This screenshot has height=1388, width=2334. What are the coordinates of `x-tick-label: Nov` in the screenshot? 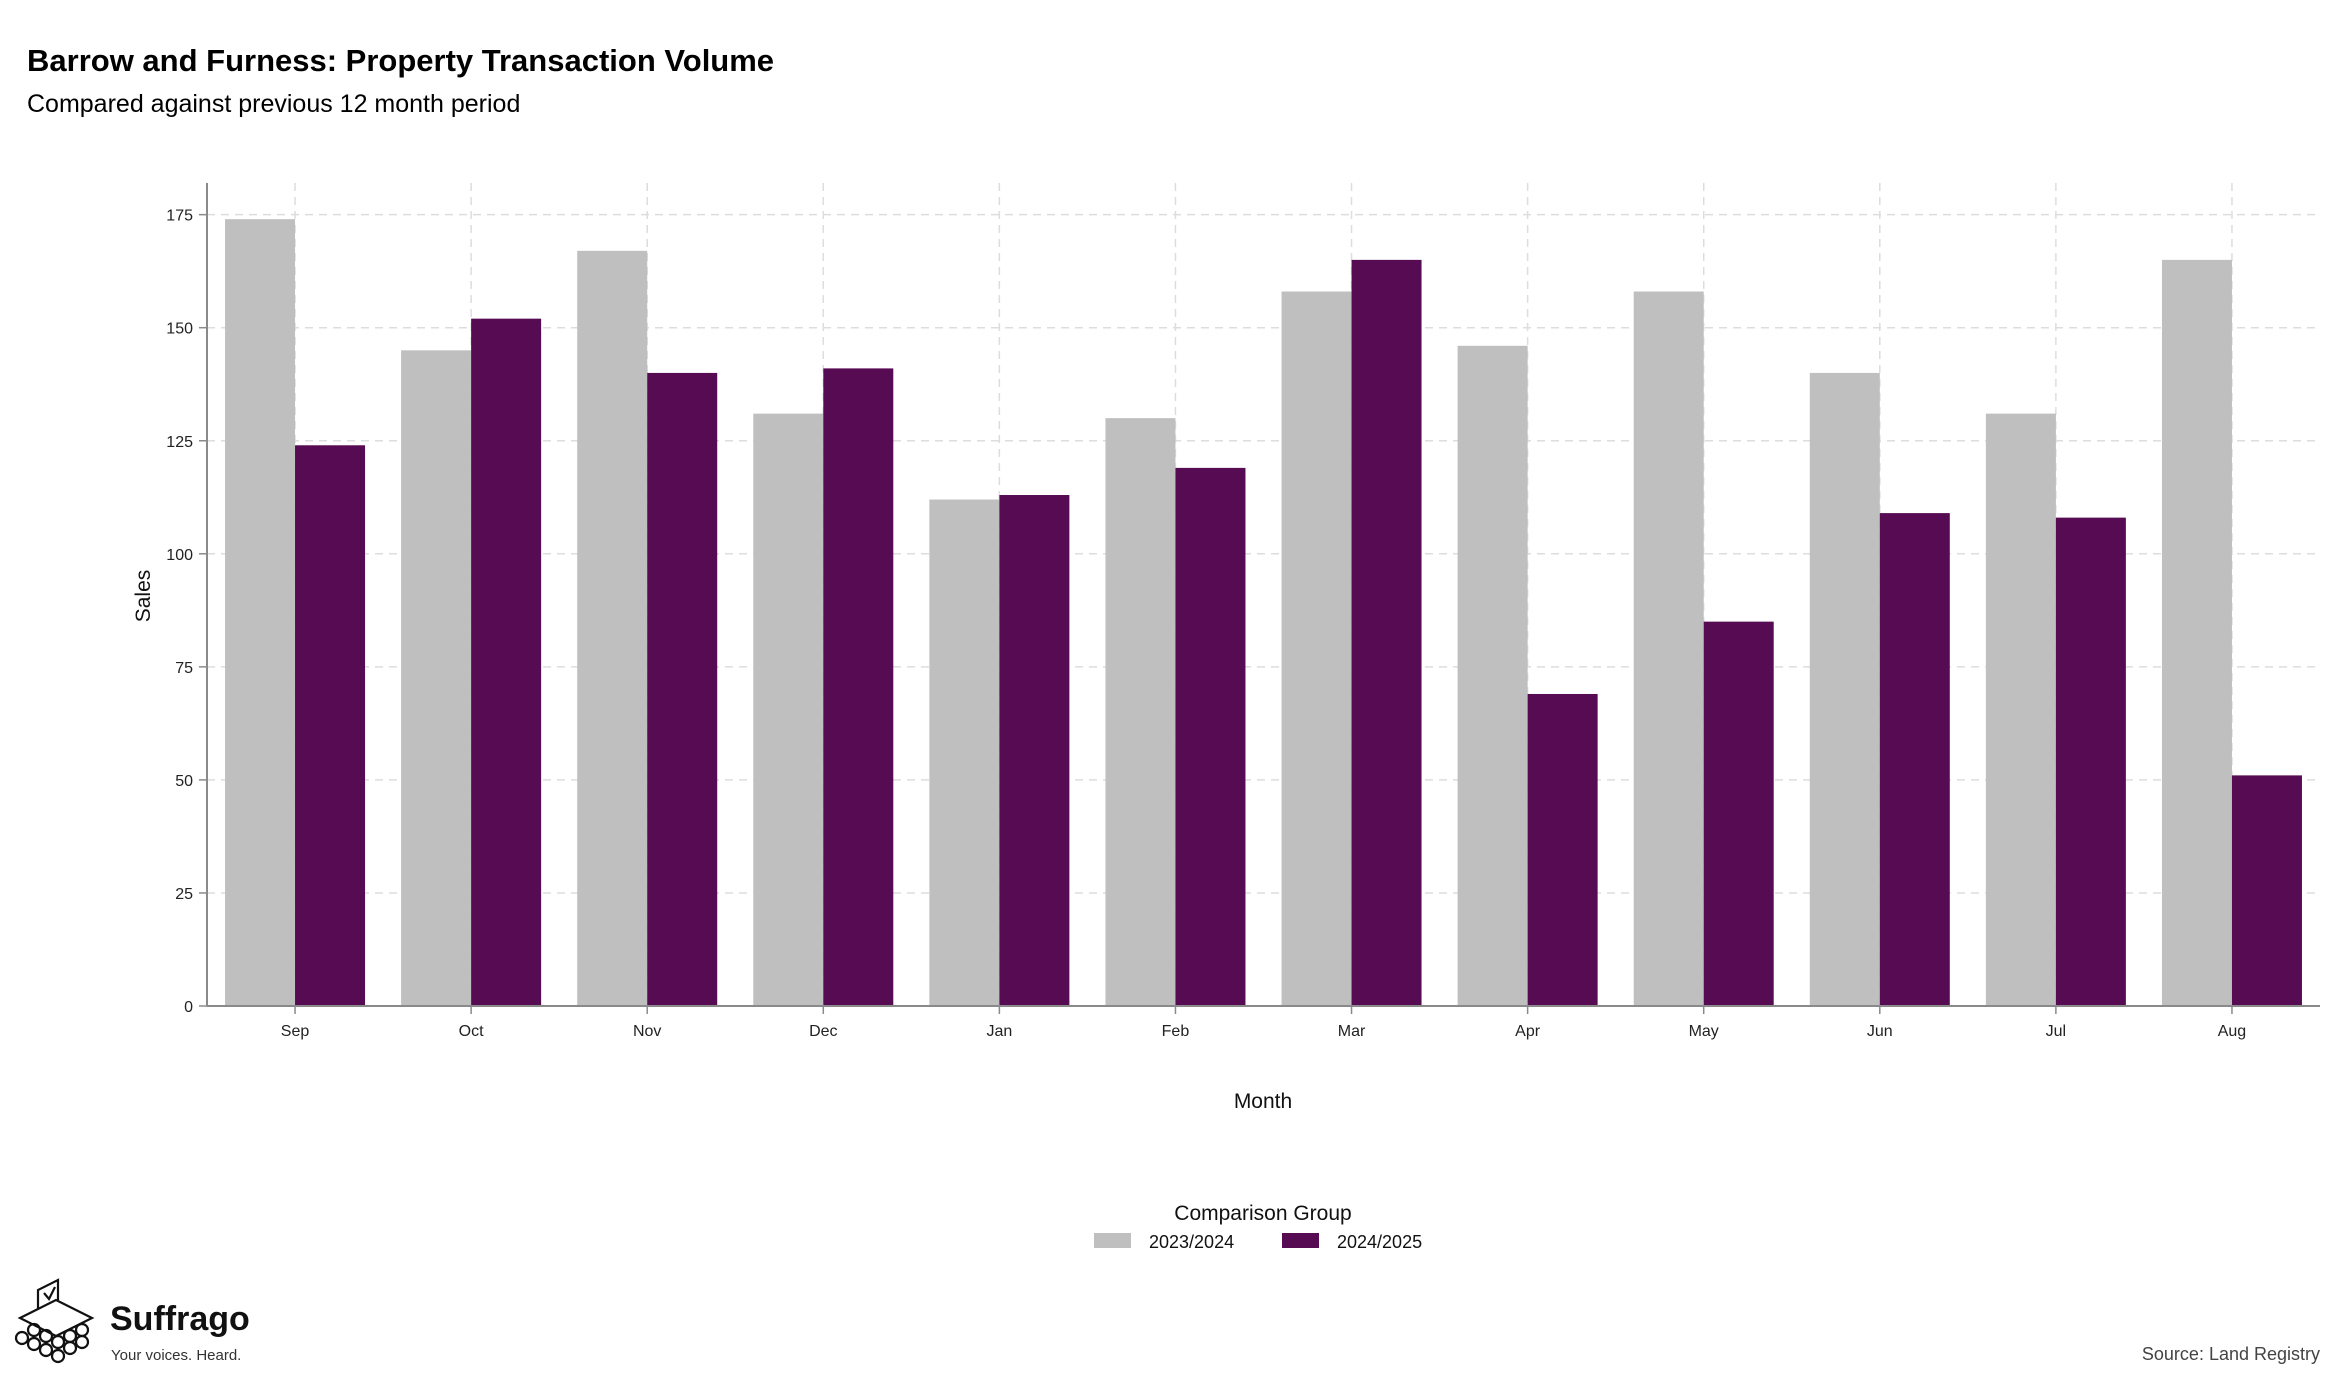 It's located at (647, 1031).